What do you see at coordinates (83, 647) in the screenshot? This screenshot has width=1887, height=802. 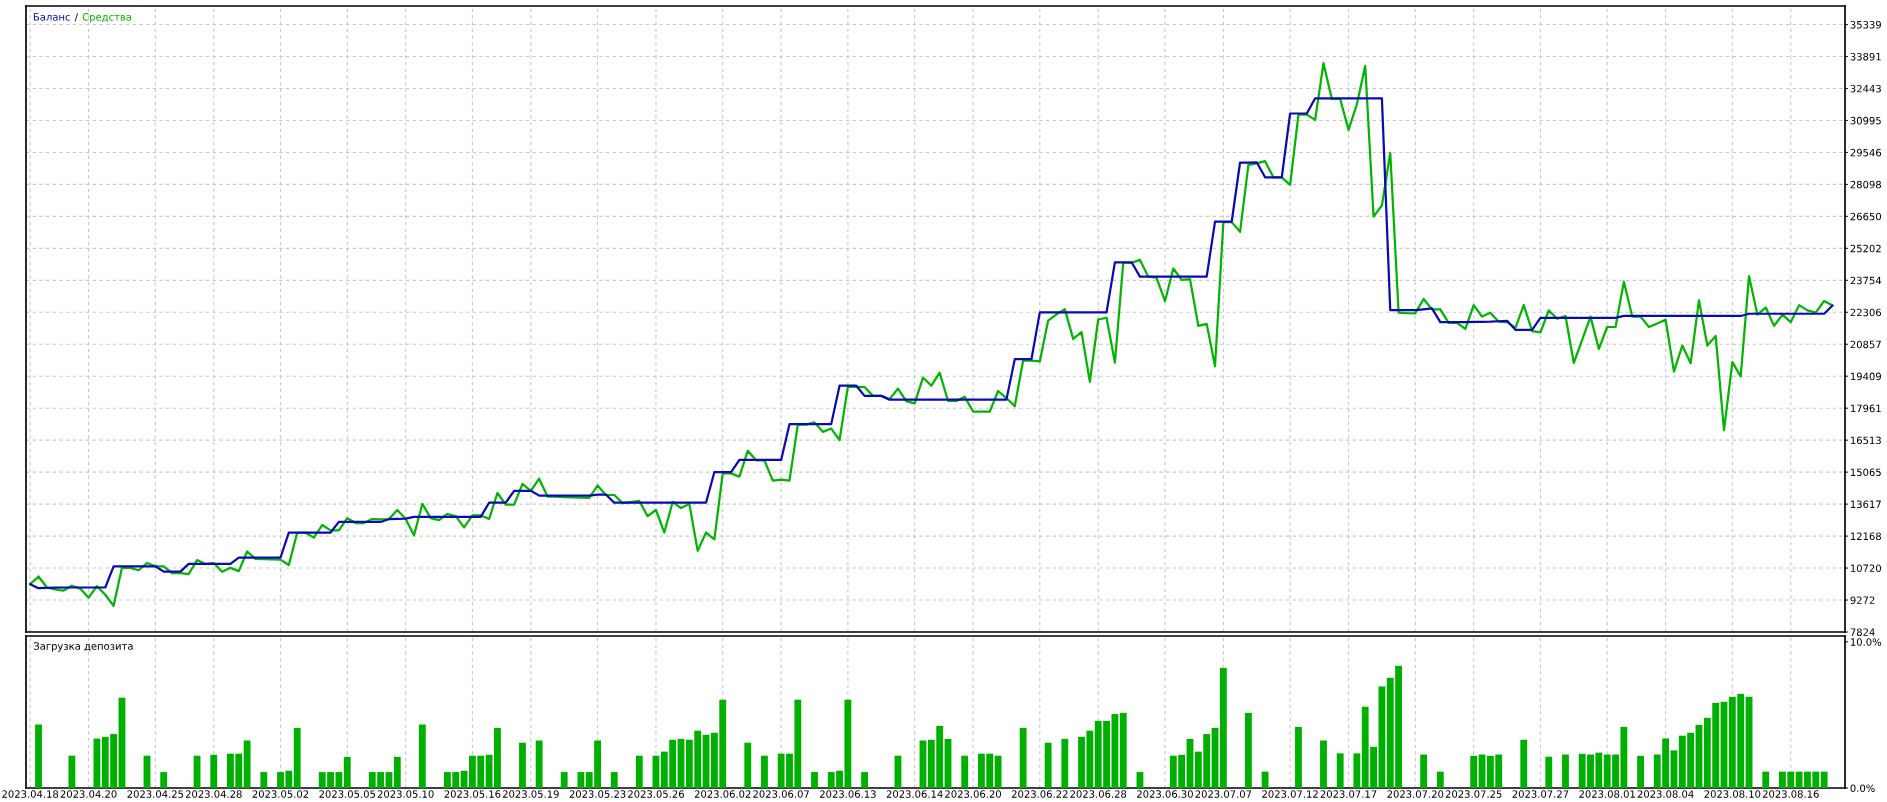 I see `text: Загрузка депозита` at bounding box center [83, 647].